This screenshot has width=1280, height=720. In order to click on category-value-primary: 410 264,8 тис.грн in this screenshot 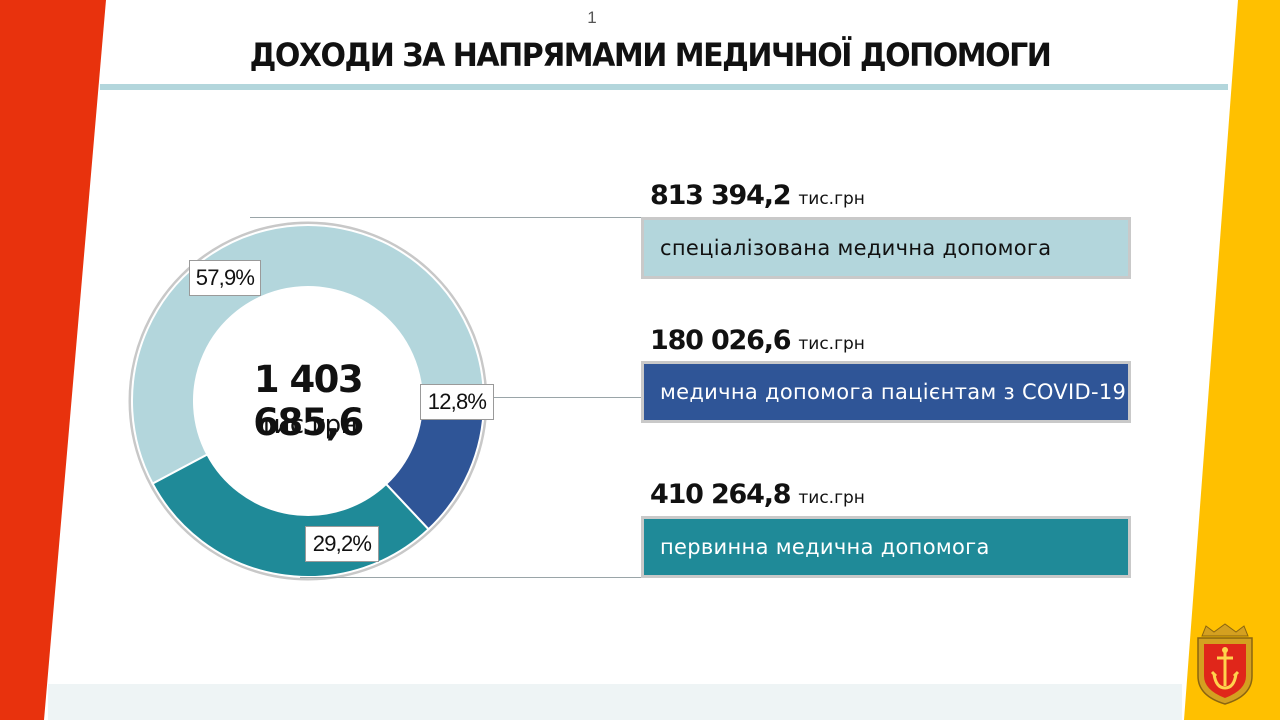, I will do `click(757, 494)`.